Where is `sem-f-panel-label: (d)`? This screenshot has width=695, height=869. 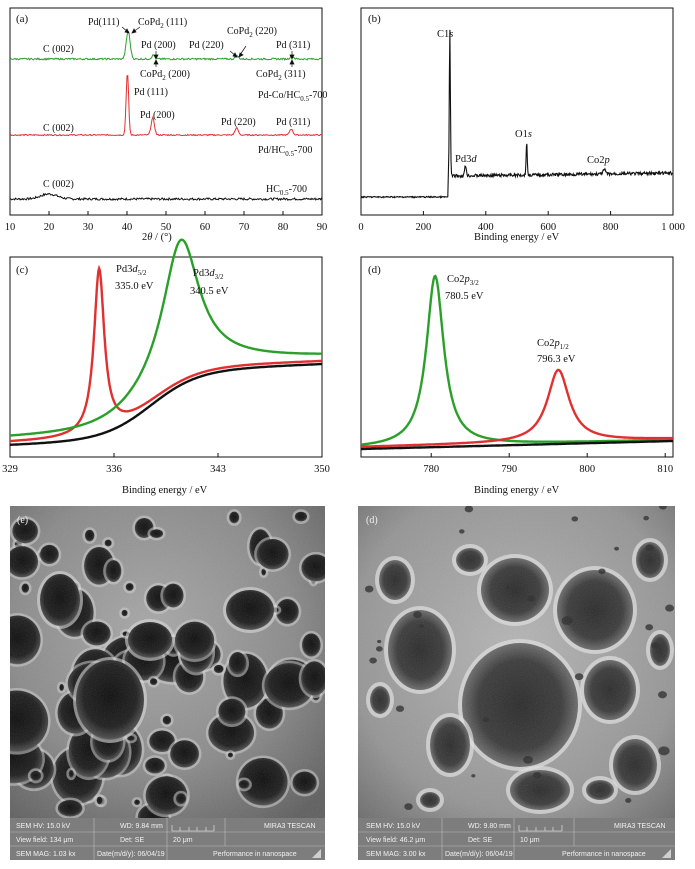
sem-f-panel-label: (d) is located at coordinates (372, 520).